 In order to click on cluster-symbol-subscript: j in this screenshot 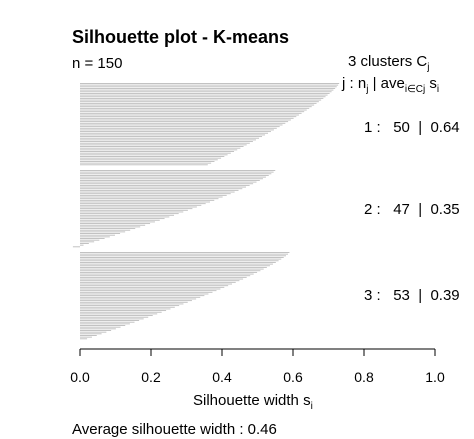, I will do `click(428, 67)`.